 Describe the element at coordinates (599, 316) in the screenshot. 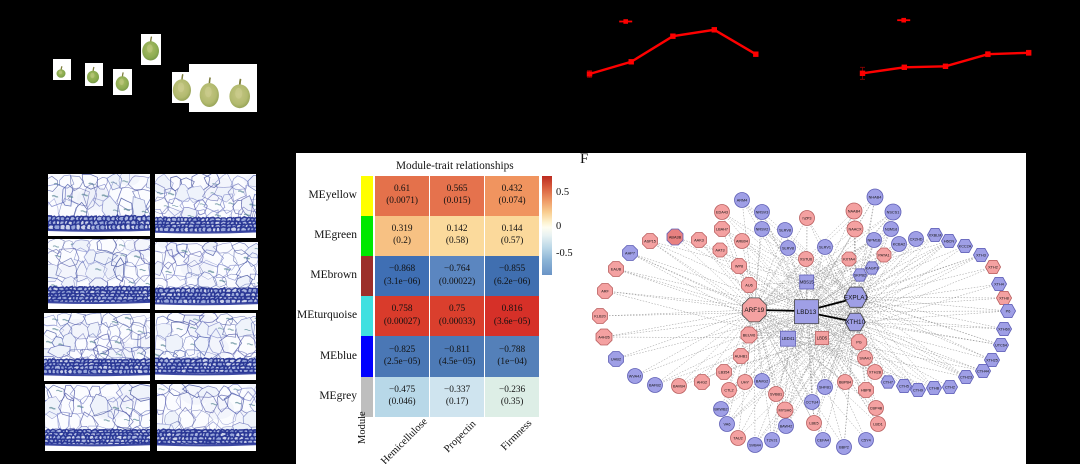

I see `svg-text: KLB20` at that location.